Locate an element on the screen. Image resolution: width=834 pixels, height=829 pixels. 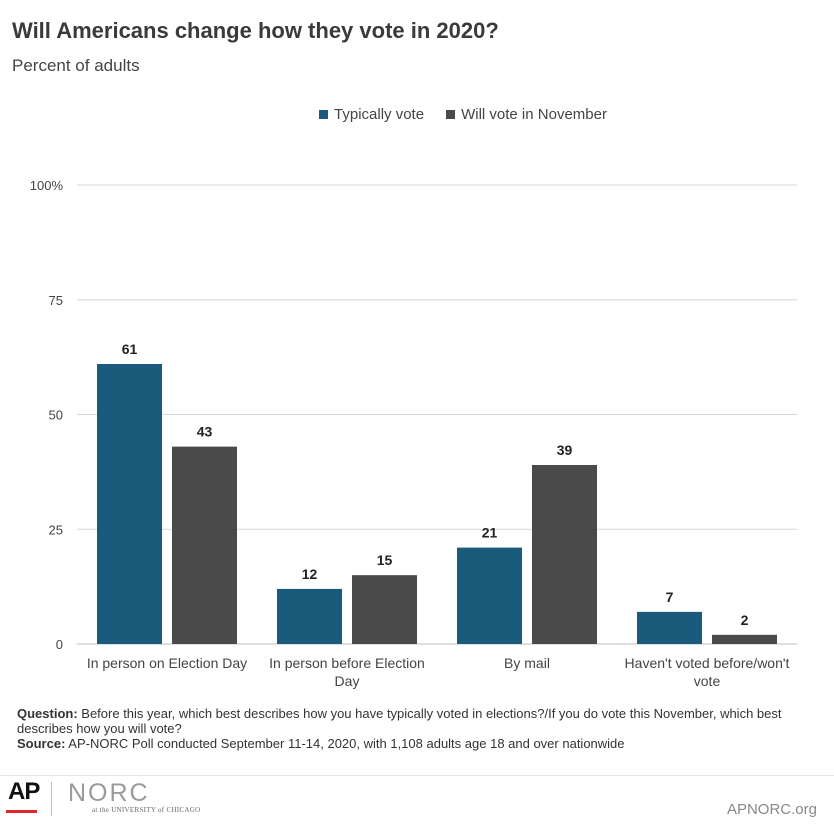
y-tick-label-75: 75 is located at coordinates (56, 300).